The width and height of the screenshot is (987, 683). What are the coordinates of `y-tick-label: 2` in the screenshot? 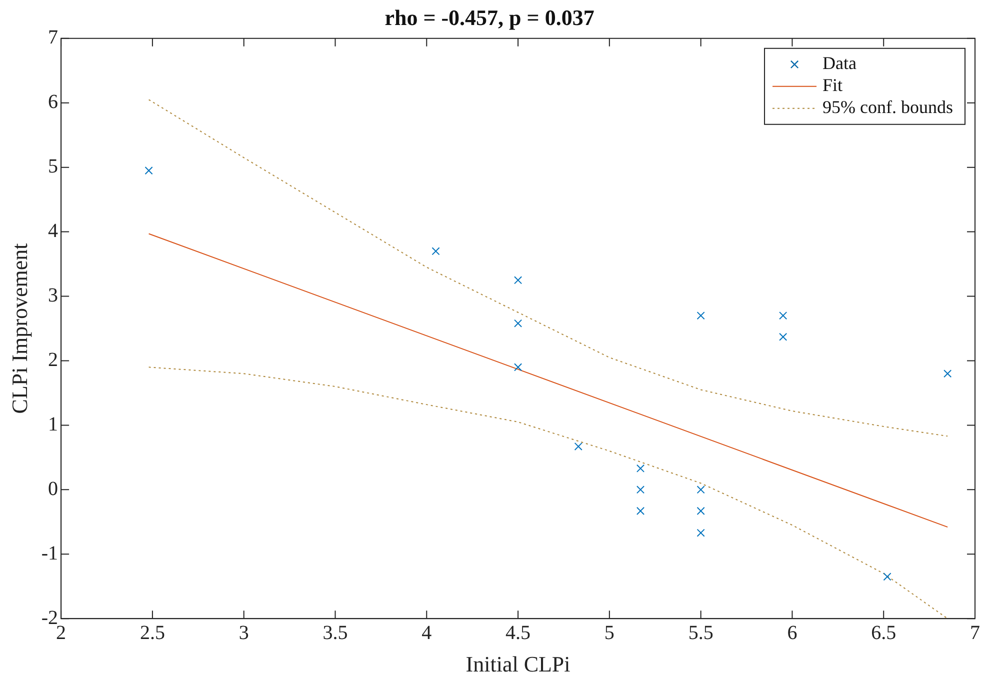 It's located at (53, 359).